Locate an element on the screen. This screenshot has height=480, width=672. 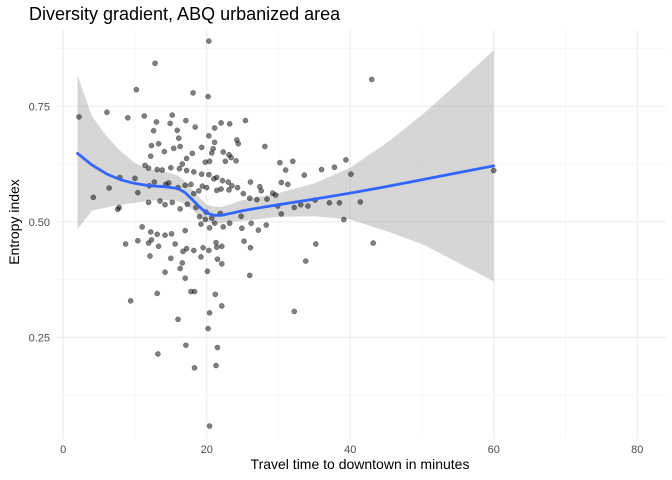
x-axis-title: Travel time to downtown in minutes is located at coordinates (360, 464).